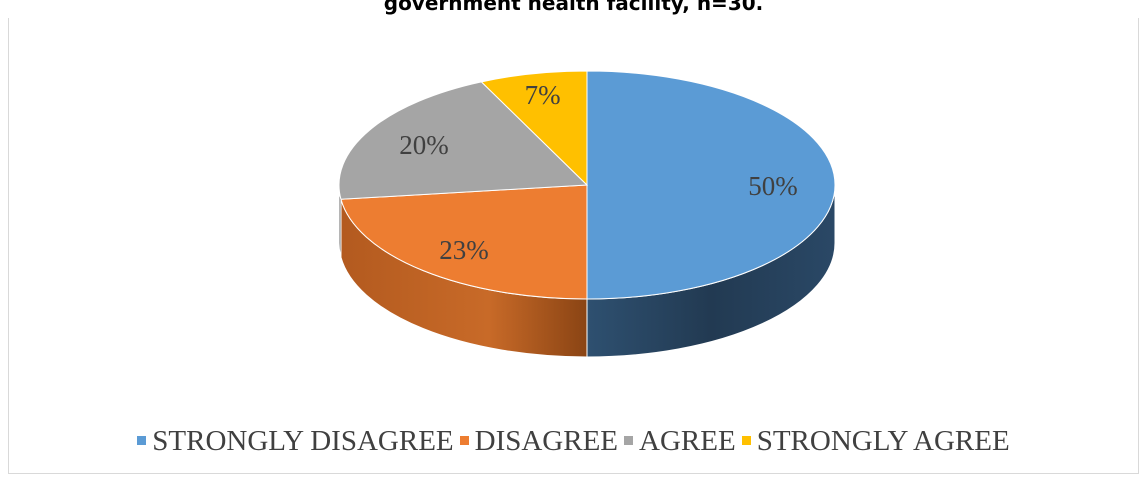 This screenshot has height=477, width=1147. I want to click on legend-label: STRONGLY DISAGREE, so click(303, 441).